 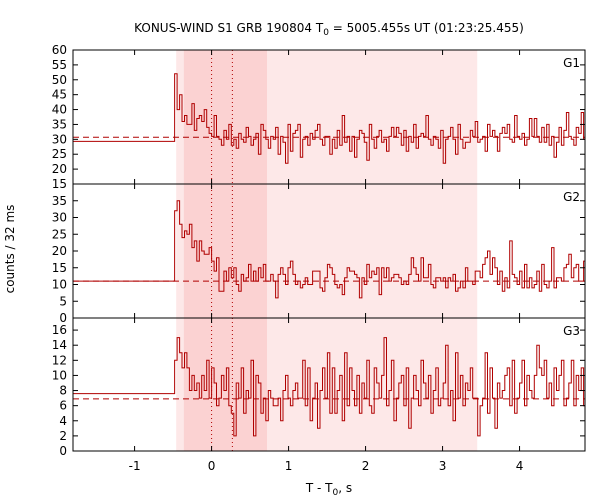 What do you see at coordinates (63, 406) in the screenshot?
I see `y-tick-label: 6` at bounding box center [63, 406].